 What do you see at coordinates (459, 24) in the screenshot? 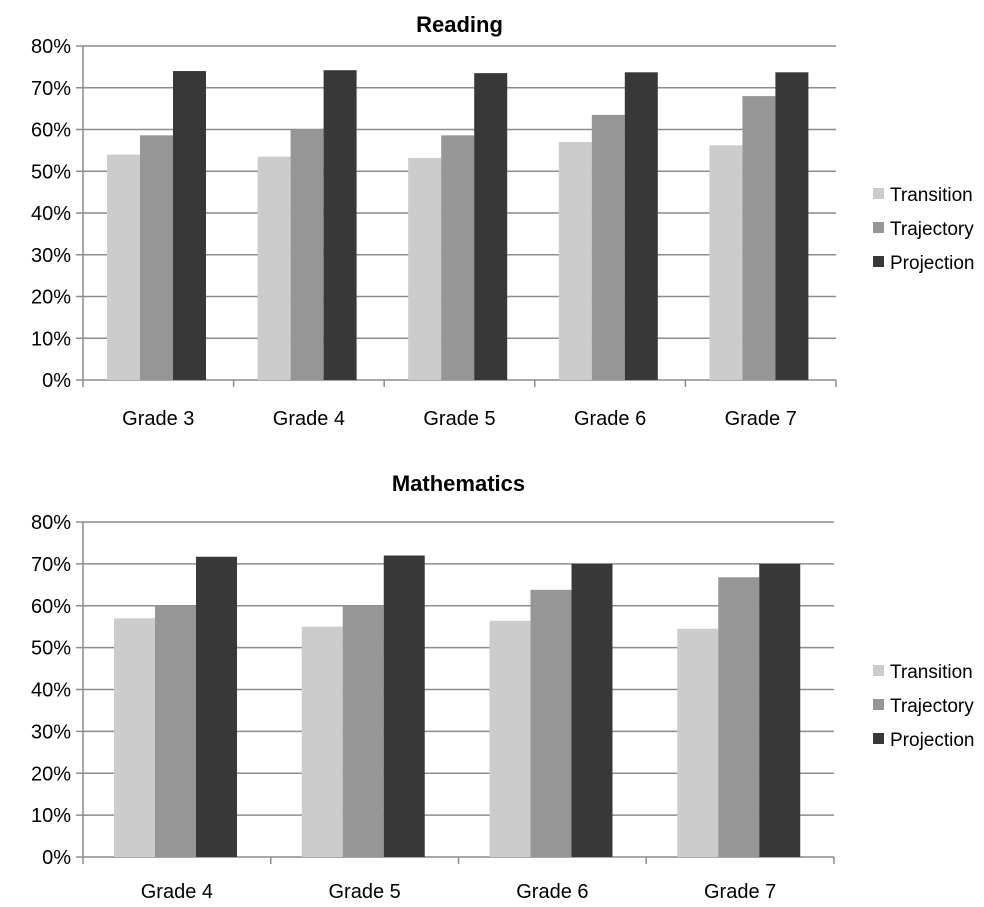
I see `reading-title: Reading` at bounding box center [459, 24].